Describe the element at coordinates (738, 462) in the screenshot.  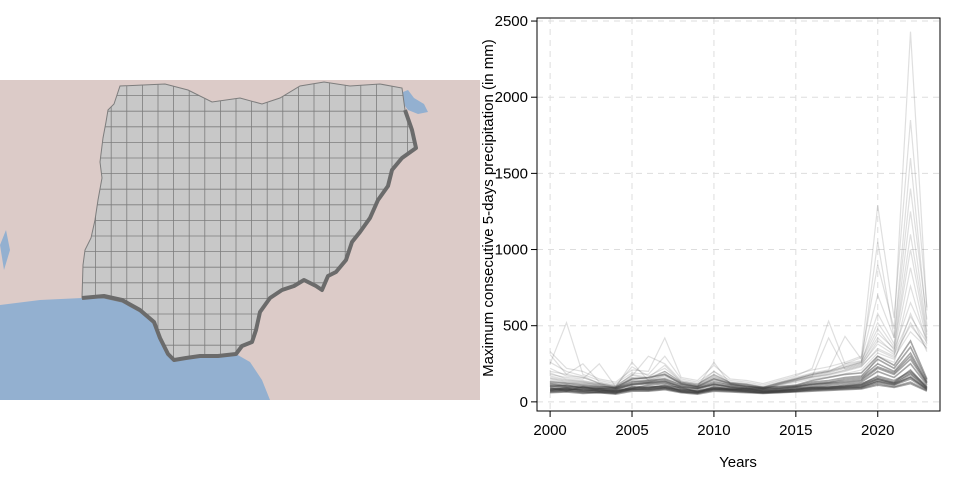
I see `x-axis-title: Years` at that location.